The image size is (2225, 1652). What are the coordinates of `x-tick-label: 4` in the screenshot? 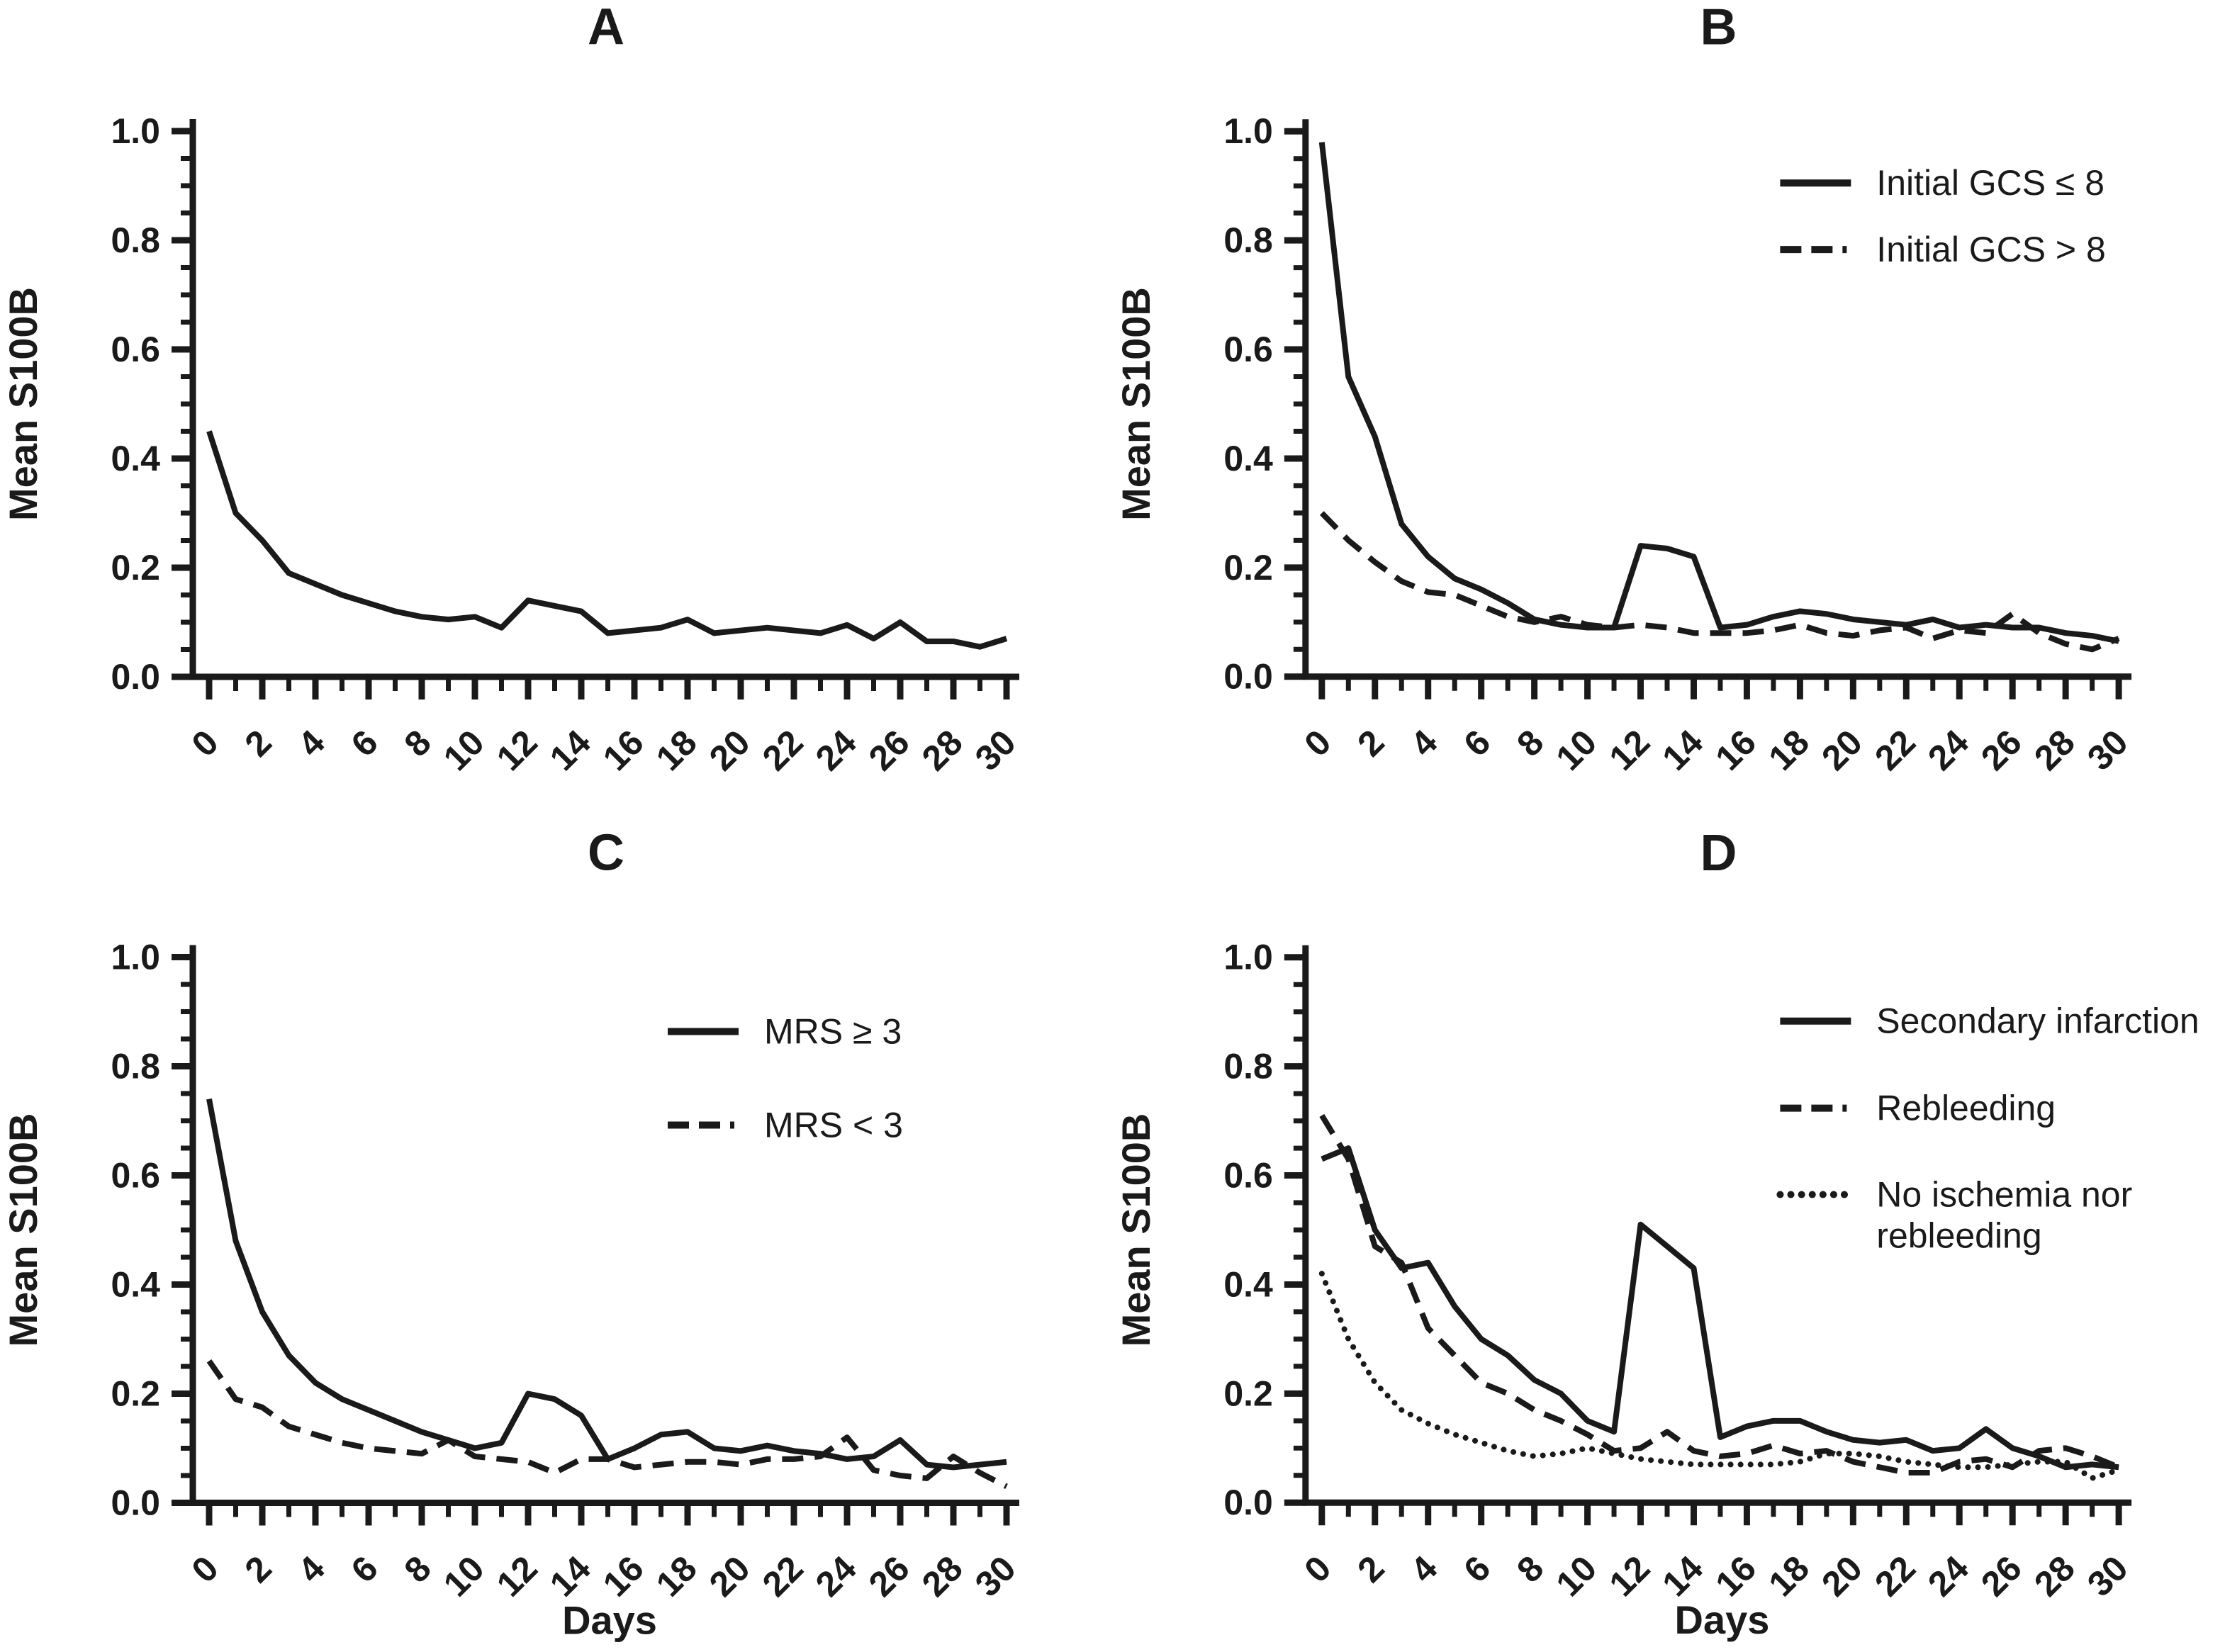 It's located at (312, 1569).